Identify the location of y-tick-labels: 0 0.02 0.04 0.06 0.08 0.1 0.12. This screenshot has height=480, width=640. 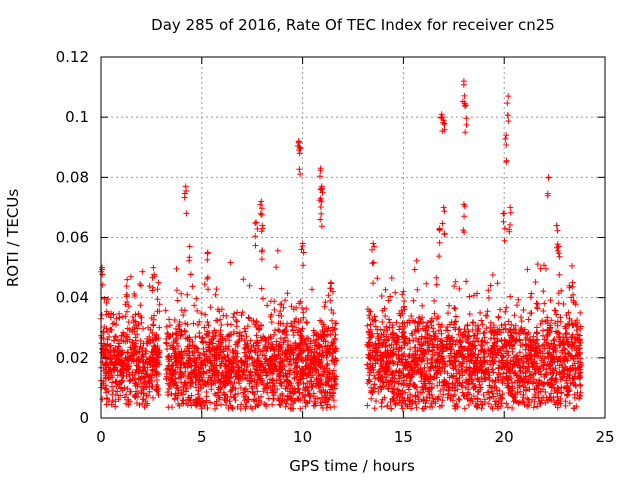
(72, 237).